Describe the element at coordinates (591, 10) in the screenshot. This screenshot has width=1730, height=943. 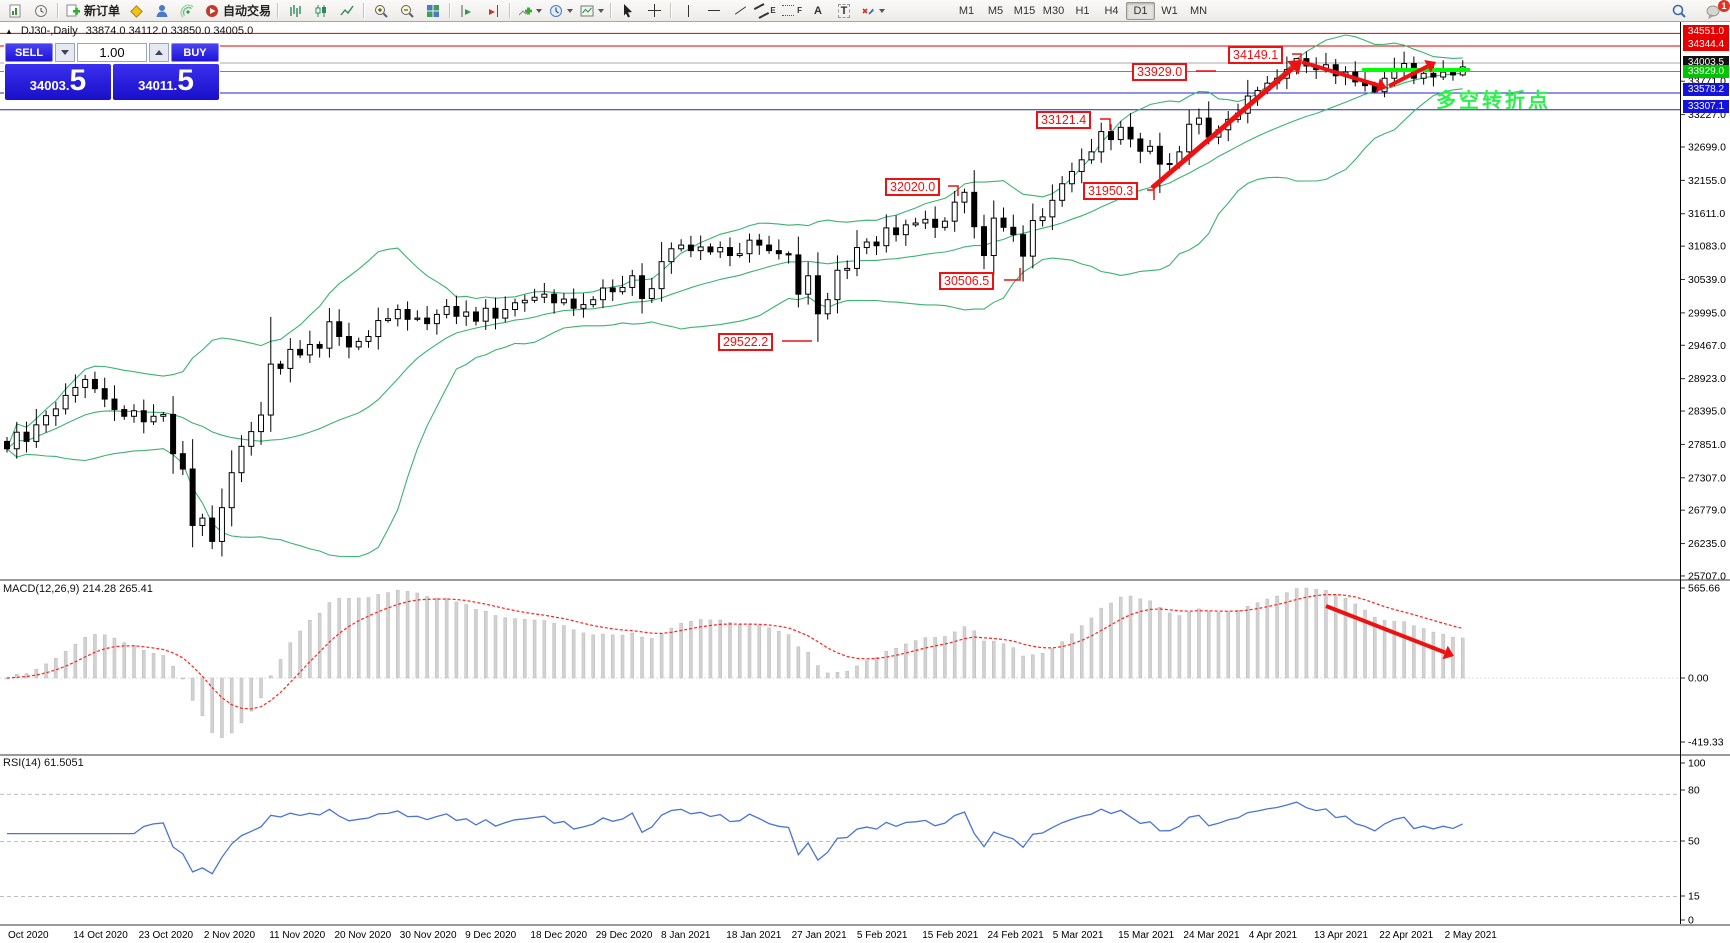
I see `templates-button` at that location.